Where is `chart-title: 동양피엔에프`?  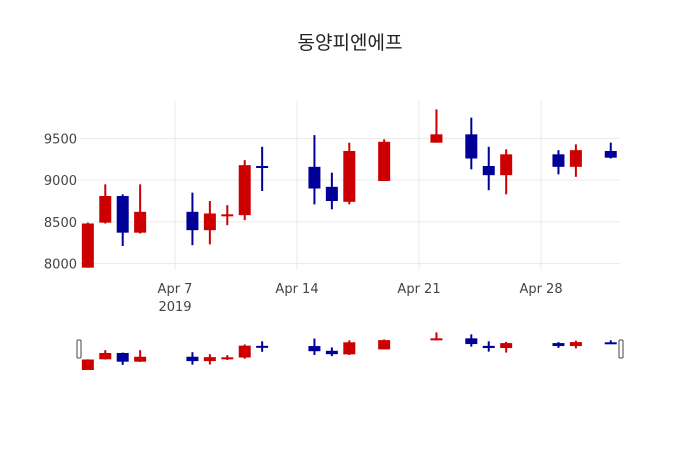
chart-title: 동양피엔에프 is located at coordinates (350, 43).